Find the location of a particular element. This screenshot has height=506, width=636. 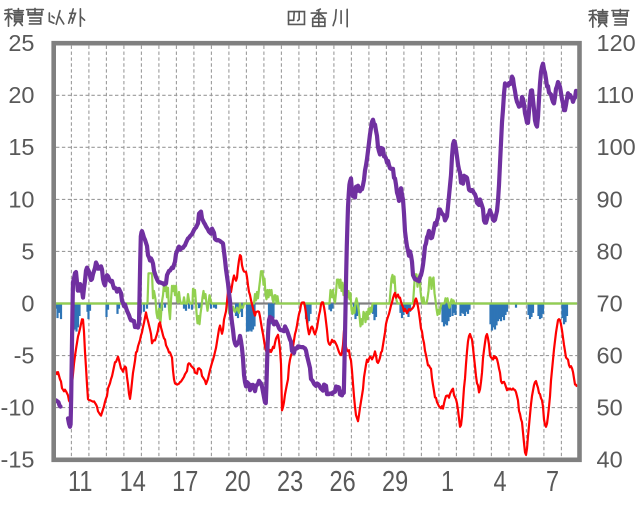

svg-text: 26 is located at coordinates (343, 481).